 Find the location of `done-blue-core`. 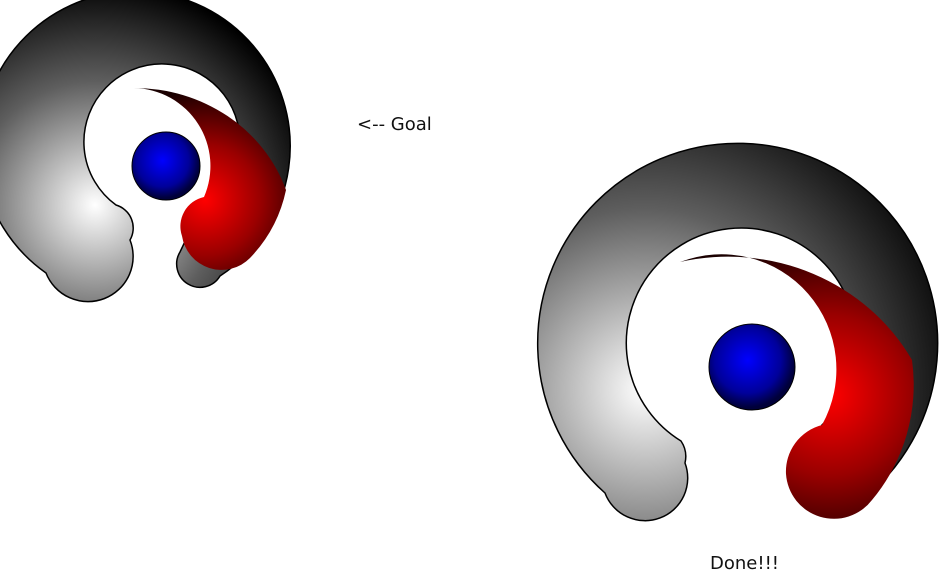

done-blue-core is located at coordinates (752, 367).